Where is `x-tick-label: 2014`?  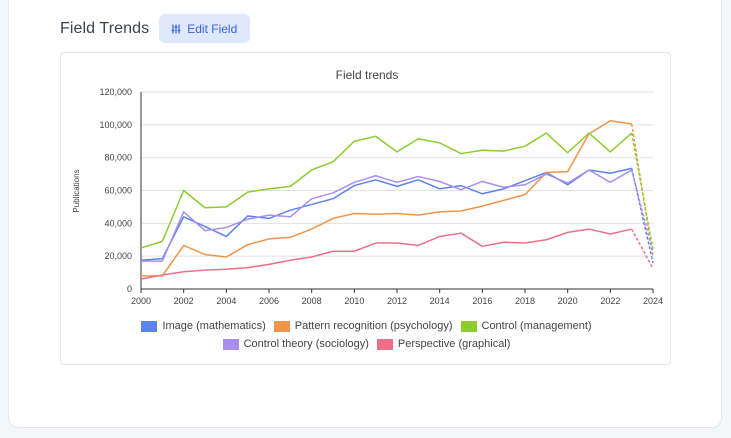
x-tick-label: 2014 is located at coordinates (440, 301).